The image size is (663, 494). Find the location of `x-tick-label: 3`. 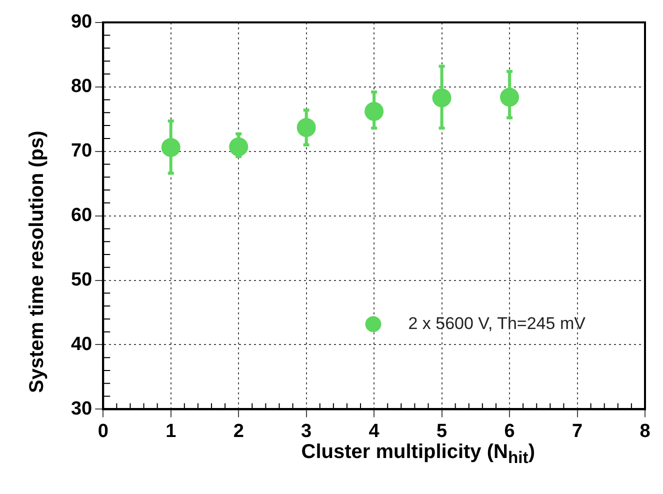

x-tick-label: 3 is located at coordinates (306, 431).